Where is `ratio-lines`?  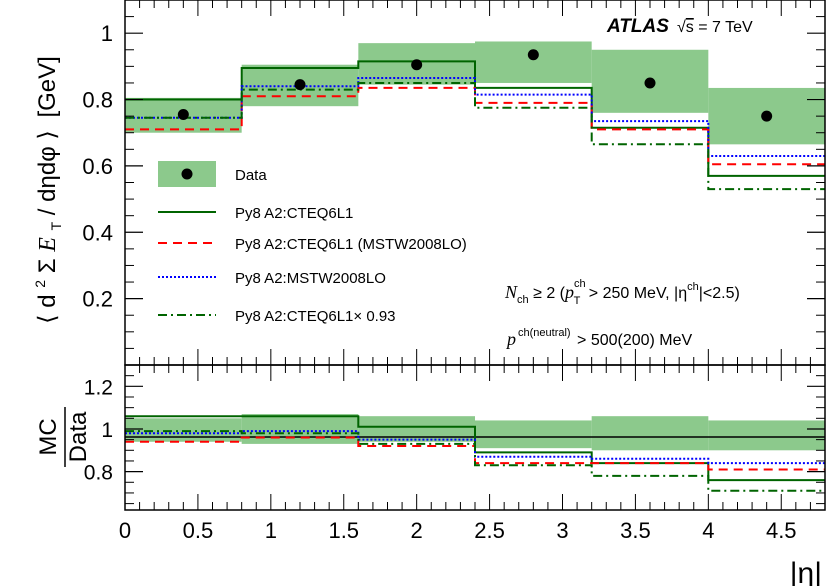 ratio-lines is located at coordinates (475, 453).